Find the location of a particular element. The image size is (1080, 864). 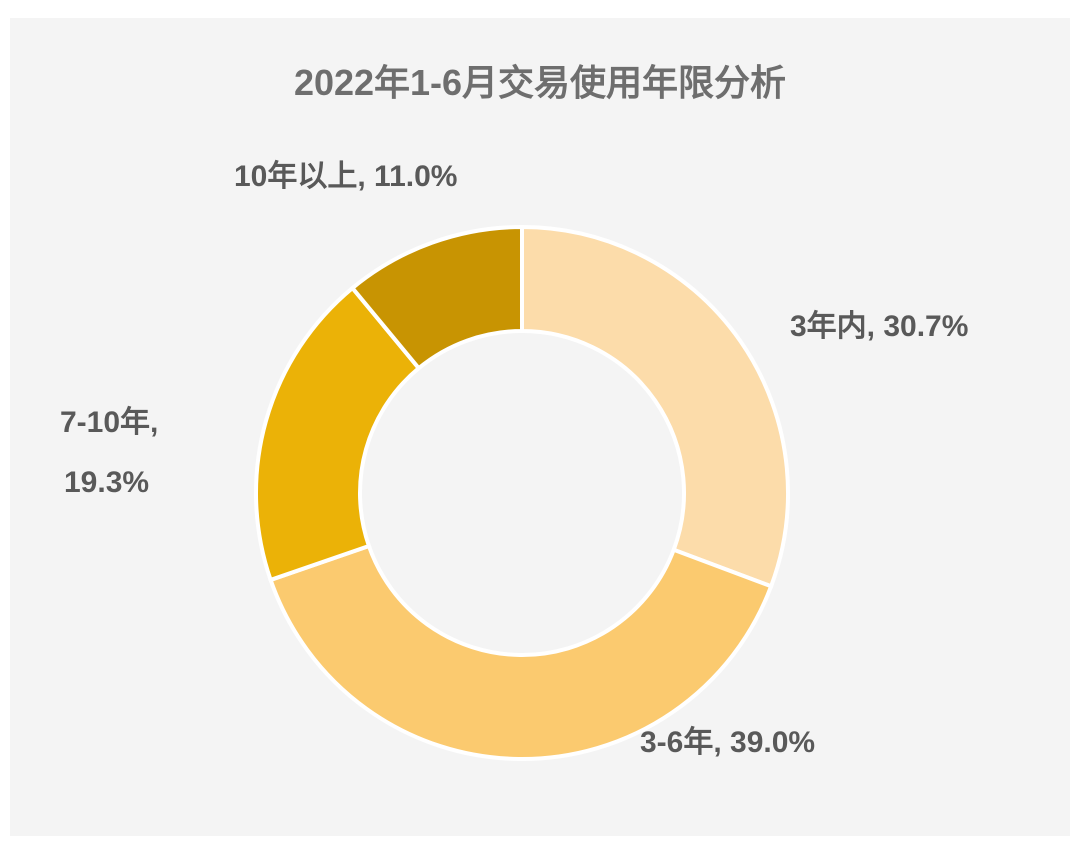

label-3-6nian: 3-6年, 39.0% is located at coordinates (727, 742).